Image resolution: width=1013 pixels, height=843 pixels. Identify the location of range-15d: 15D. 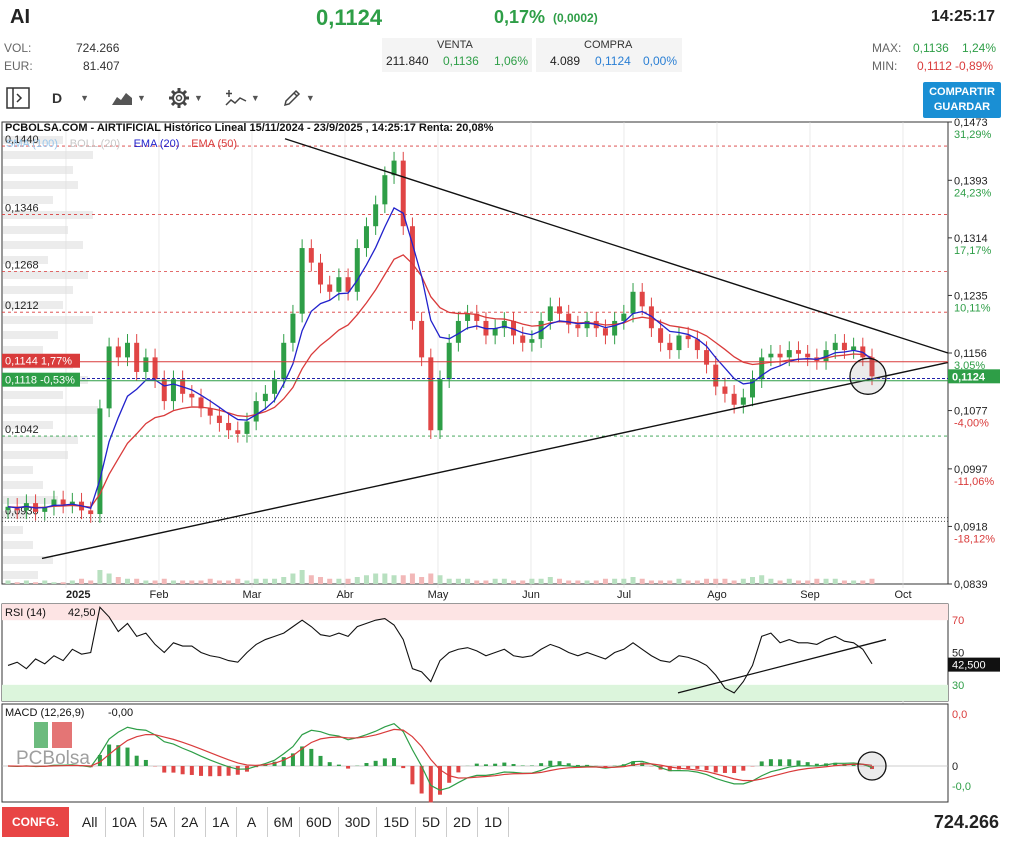
(397, 822).